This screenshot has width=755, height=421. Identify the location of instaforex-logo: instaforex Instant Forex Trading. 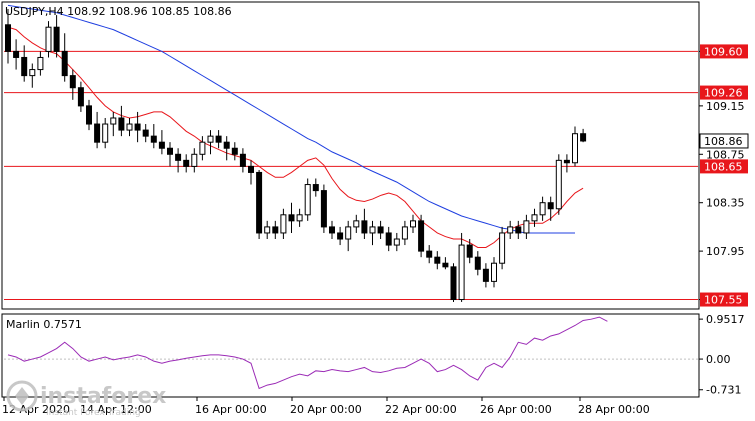
(86, 399).